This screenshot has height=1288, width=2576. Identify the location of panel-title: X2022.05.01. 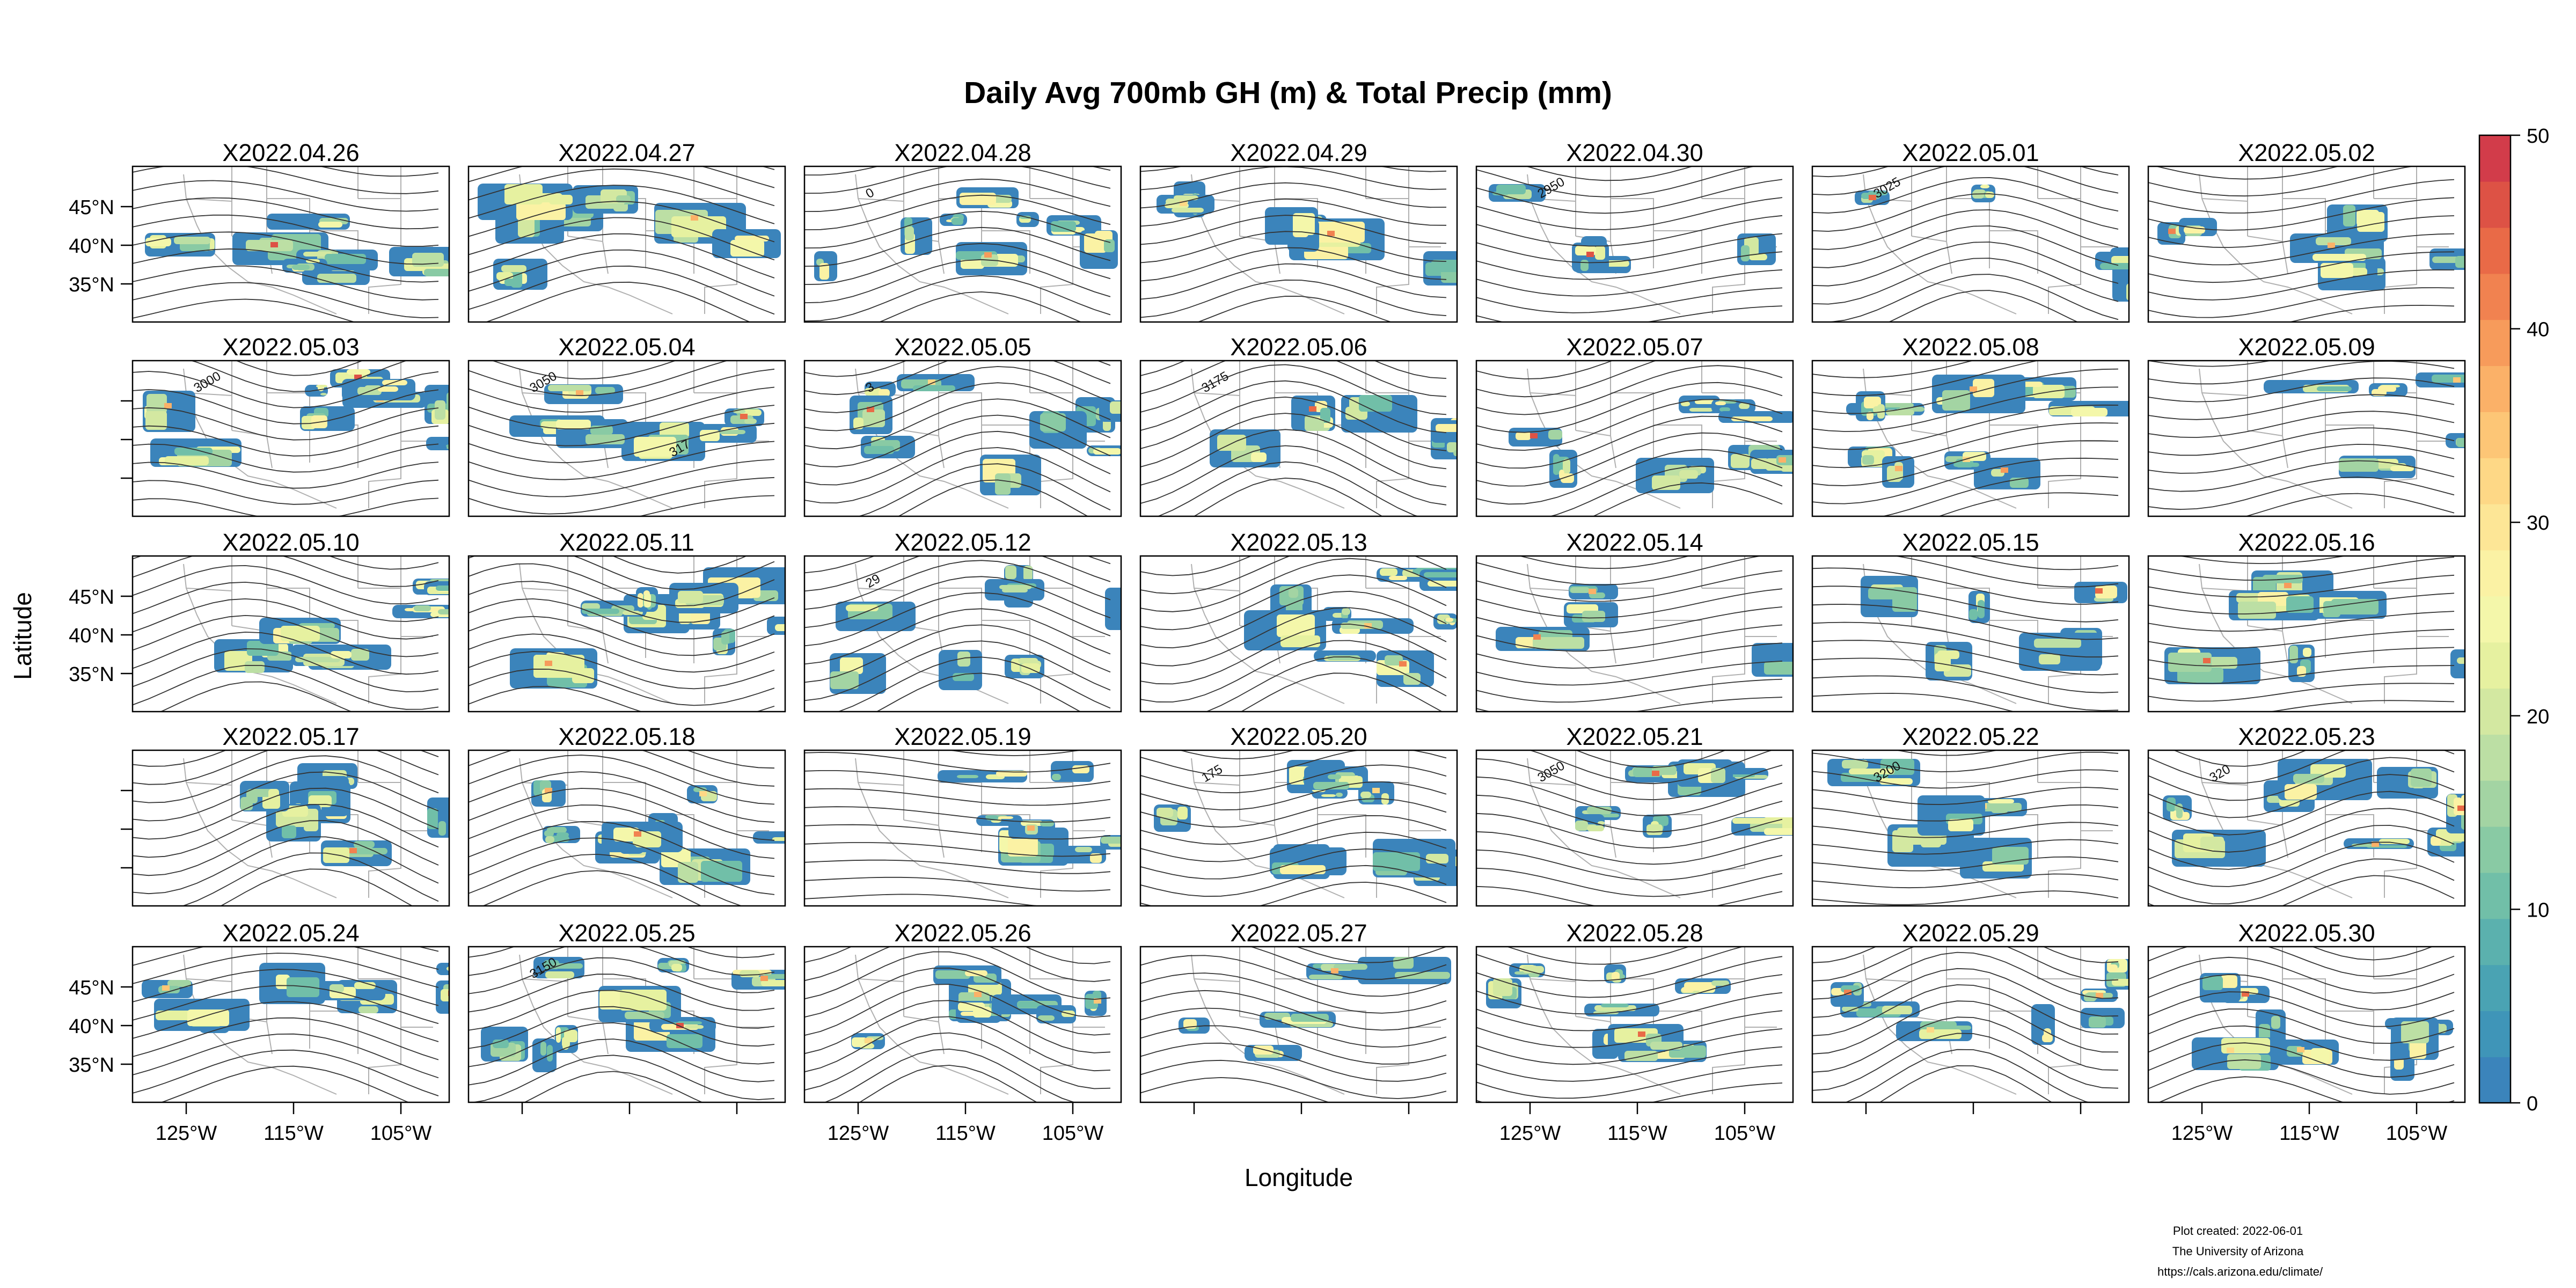
(1970, 152).